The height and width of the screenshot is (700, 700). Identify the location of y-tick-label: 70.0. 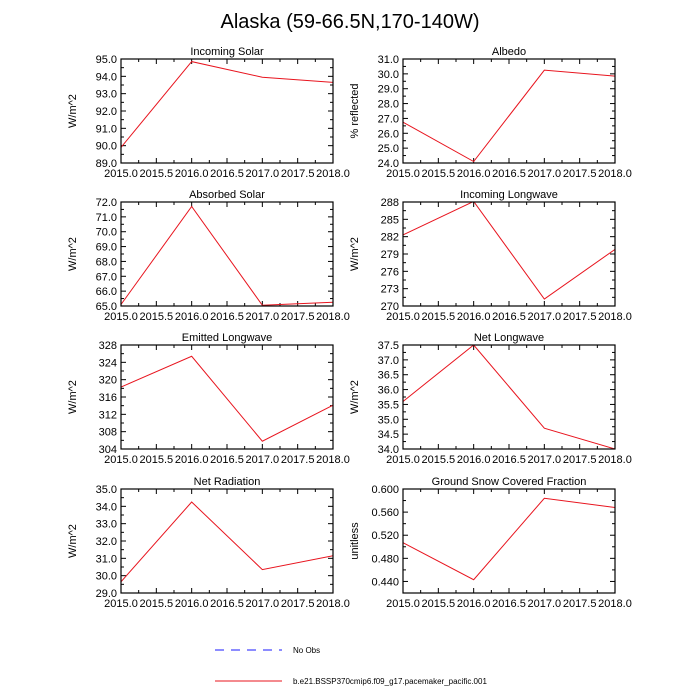
(106, 233).